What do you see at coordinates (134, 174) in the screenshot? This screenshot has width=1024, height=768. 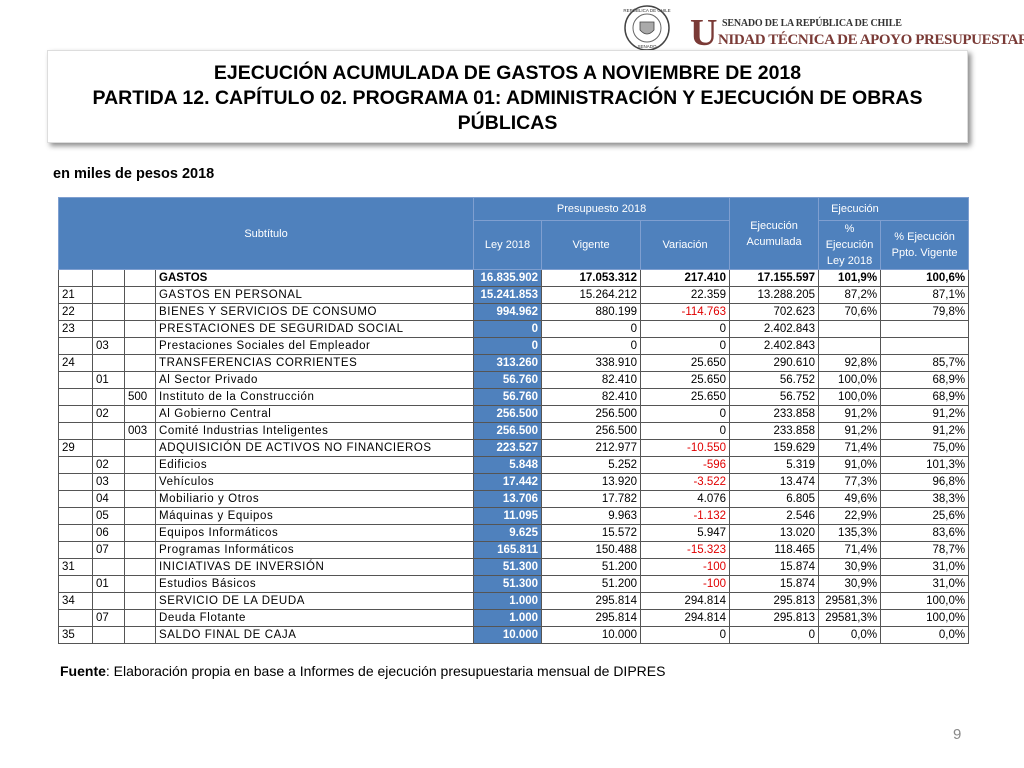 I see `subtitle: en miles de pesos 2018` at bounding box center [134, 174].